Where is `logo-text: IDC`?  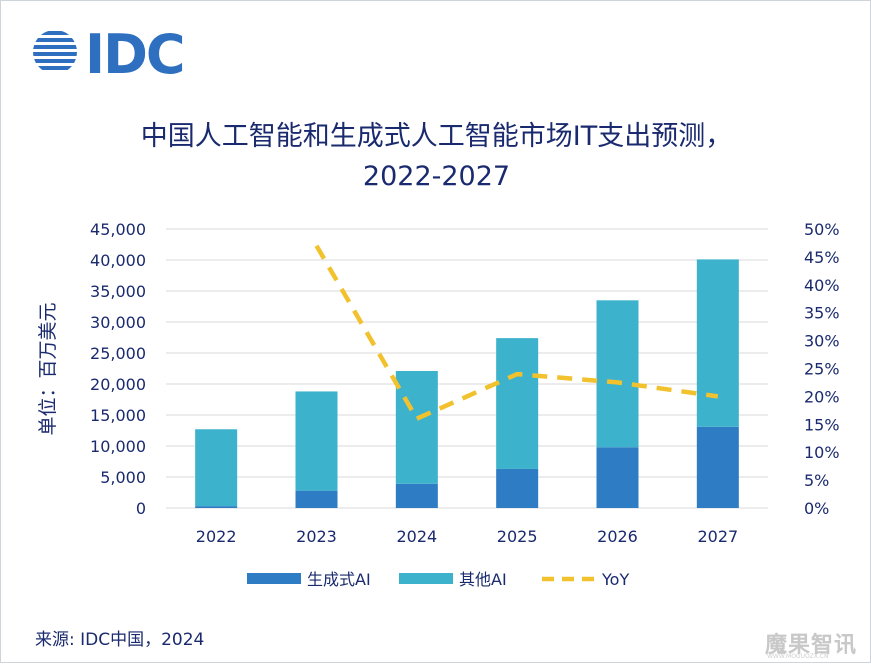 logo-text: IDC is located at coordinates (134, 52).